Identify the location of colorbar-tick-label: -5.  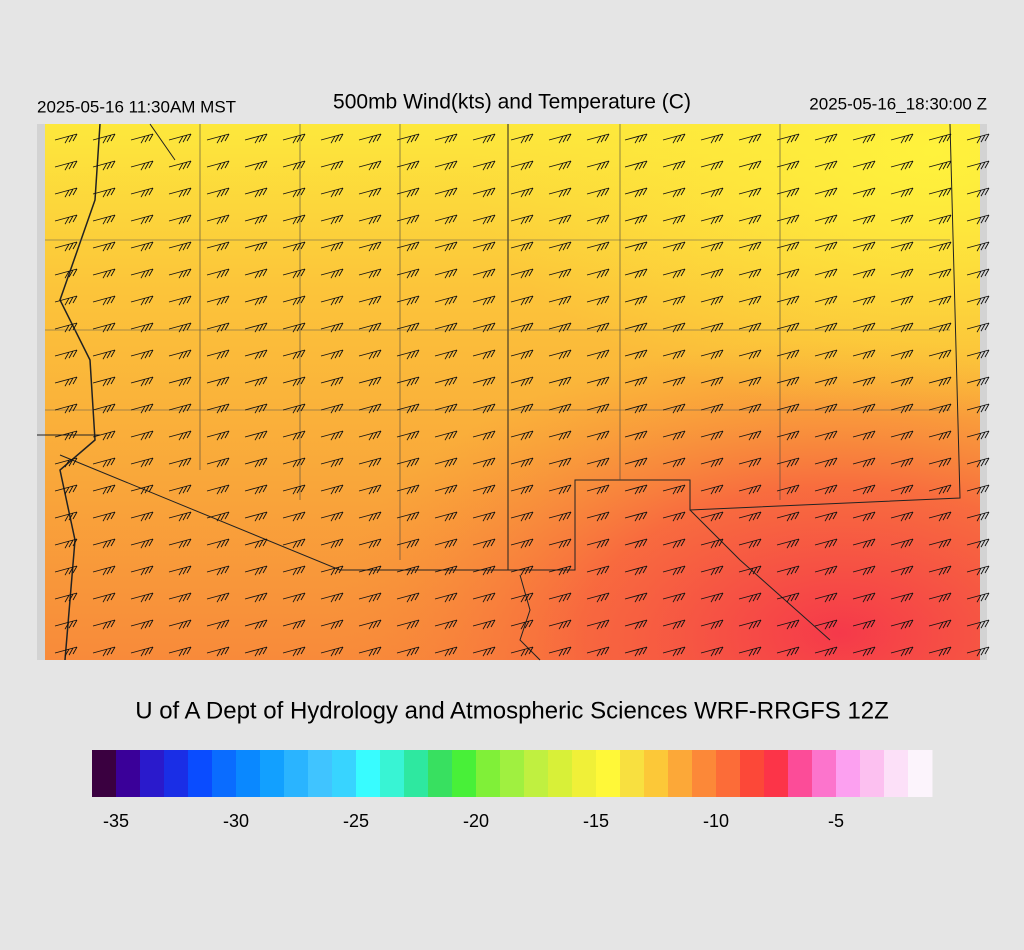
(836, 821).